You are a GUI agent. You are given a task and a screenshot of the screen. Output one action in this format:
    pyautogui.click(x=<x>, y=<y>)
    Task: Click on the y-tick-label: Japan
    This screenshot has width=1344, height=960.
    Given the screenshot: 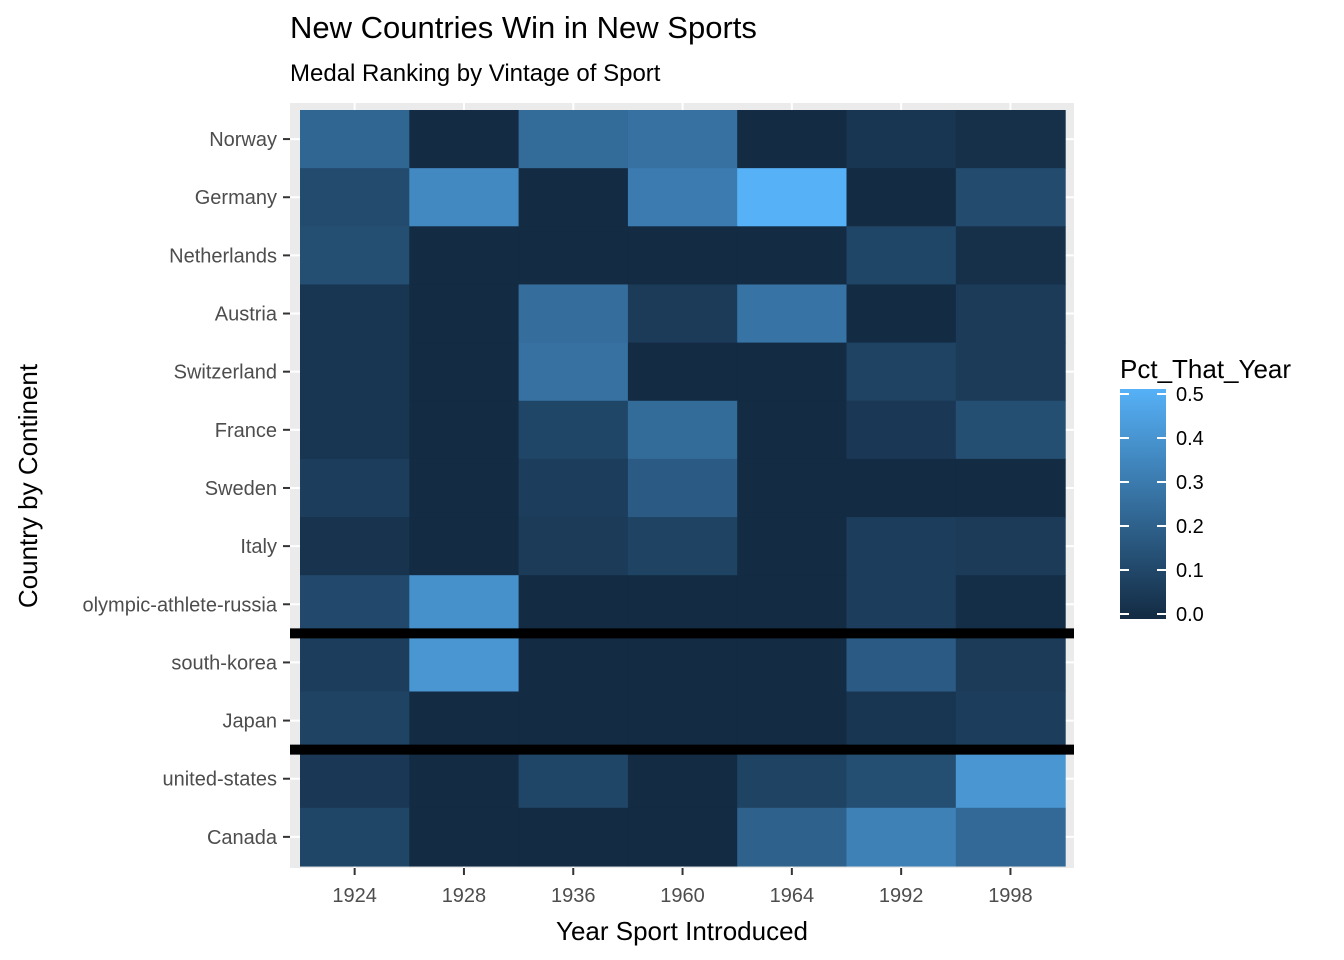 What is the action you would take?
    pyautogui.click(x=250, y=722)
    